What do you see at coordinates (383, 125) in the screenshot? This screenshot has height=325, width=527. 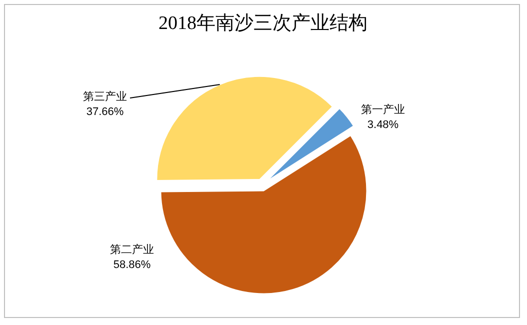 I see `data-label: 3.48%` at bounding box center [383, 125].